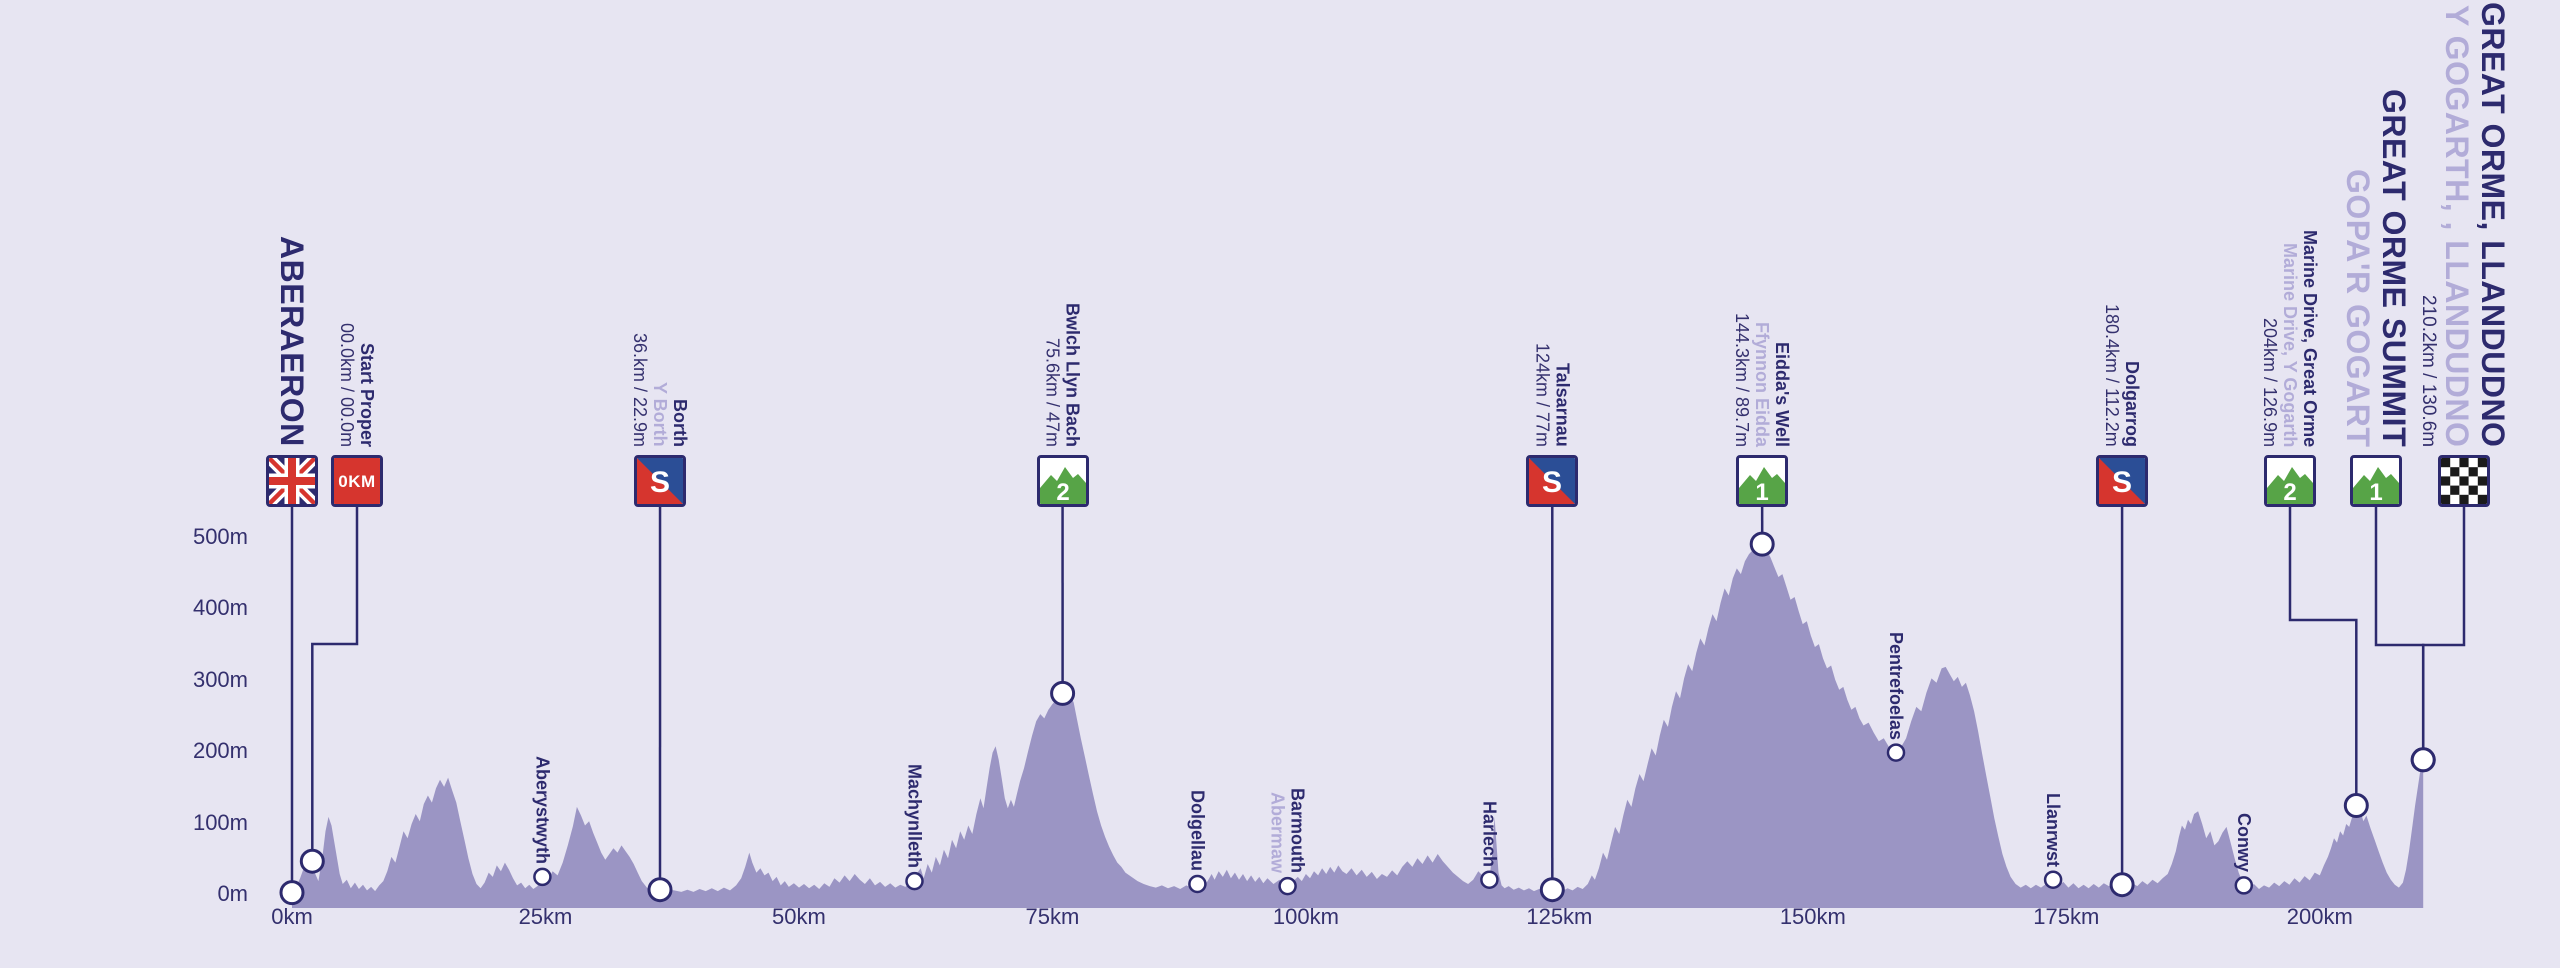 The height and width of the screenshot is (968, 2560). Describe the element at coordinates (1782, 394) in the screenshot. I see `label-line: Eidda's Well` at that location.